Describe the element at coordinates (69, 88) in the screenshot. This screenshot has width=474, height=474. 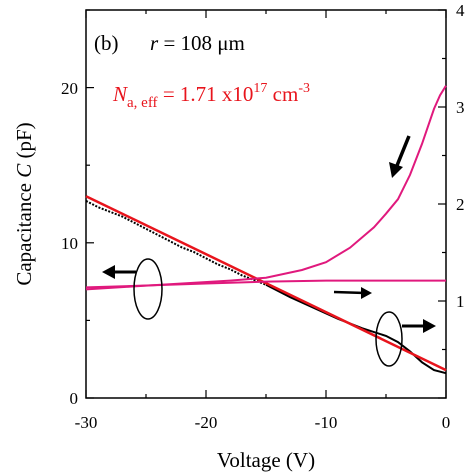
I see `y-left-tick-label: 20` at that location.